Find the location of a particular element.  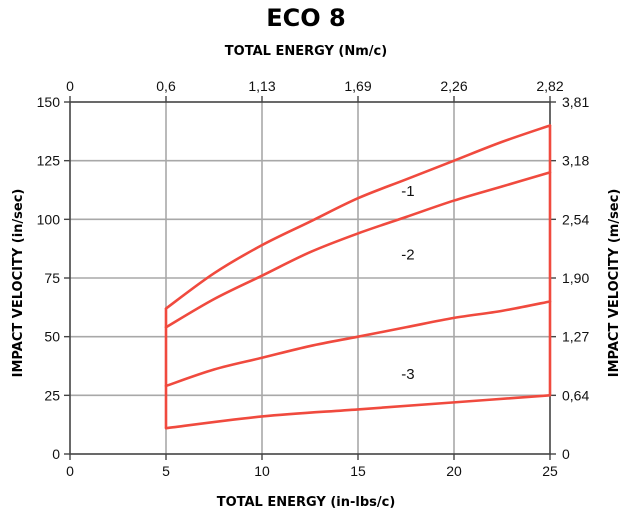

x2-tick-label: 0 is located at coordinates (70, 86).